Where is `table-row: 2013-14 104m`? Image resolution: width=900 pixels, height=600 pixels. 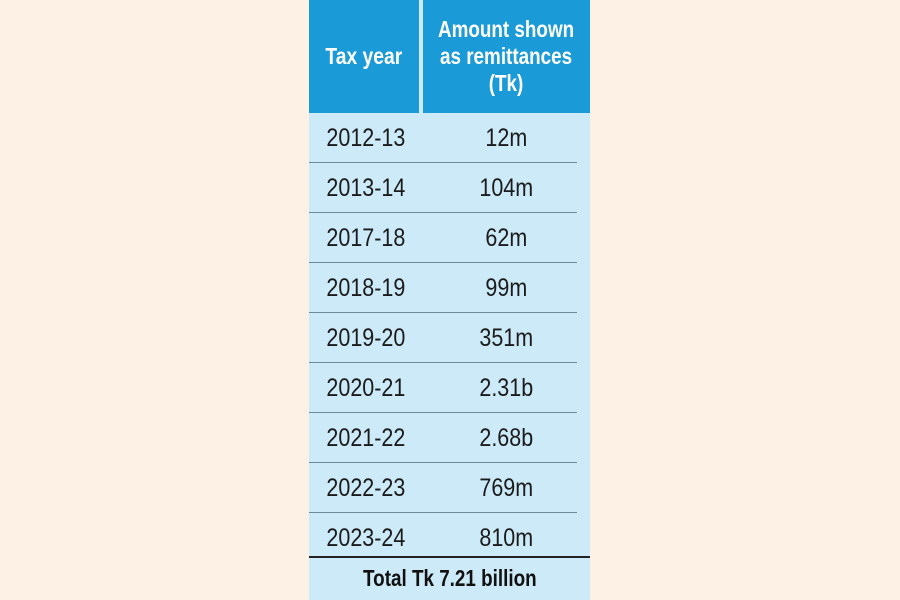 table-row: 2013-14 104m is located at coordinates (449, 188).